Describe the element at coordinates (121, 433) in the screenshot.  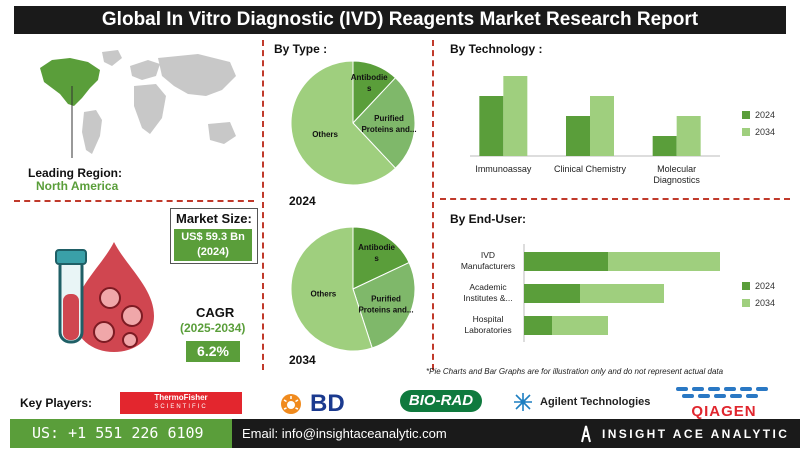
I see `phone-contact: US: +1 551 226 6109` at that location.